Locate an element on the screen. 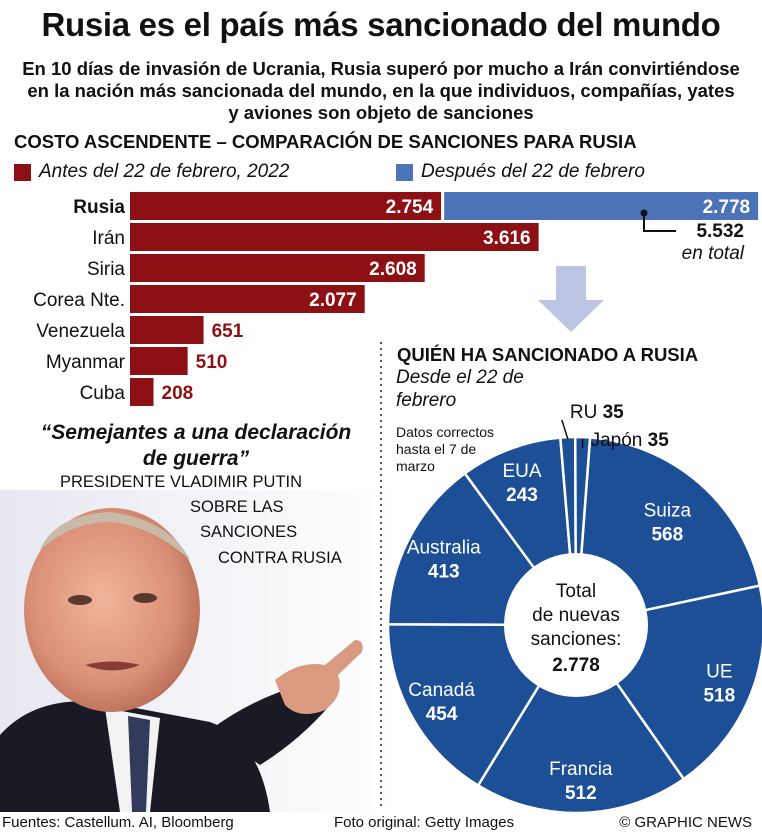 This screenshot has width=762, height=838. legend-swatch-after is located at coordinates (404, 172).